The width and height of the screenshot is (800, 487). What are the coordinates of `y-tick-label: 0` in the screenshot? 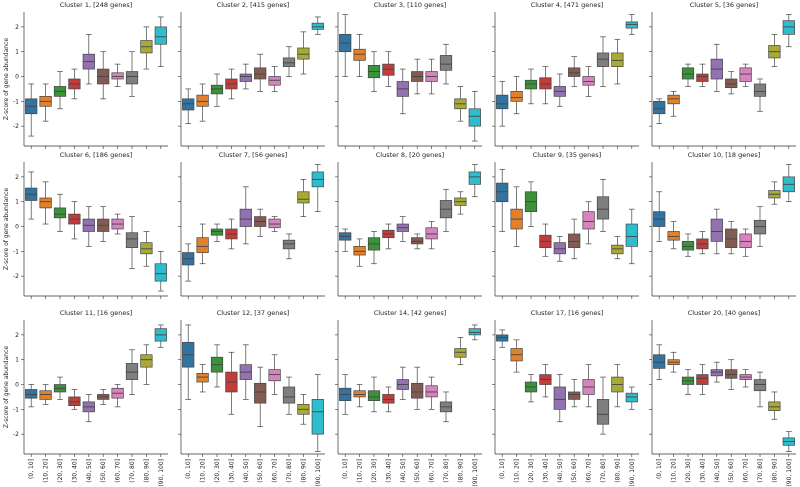 It's located at (17, 385).